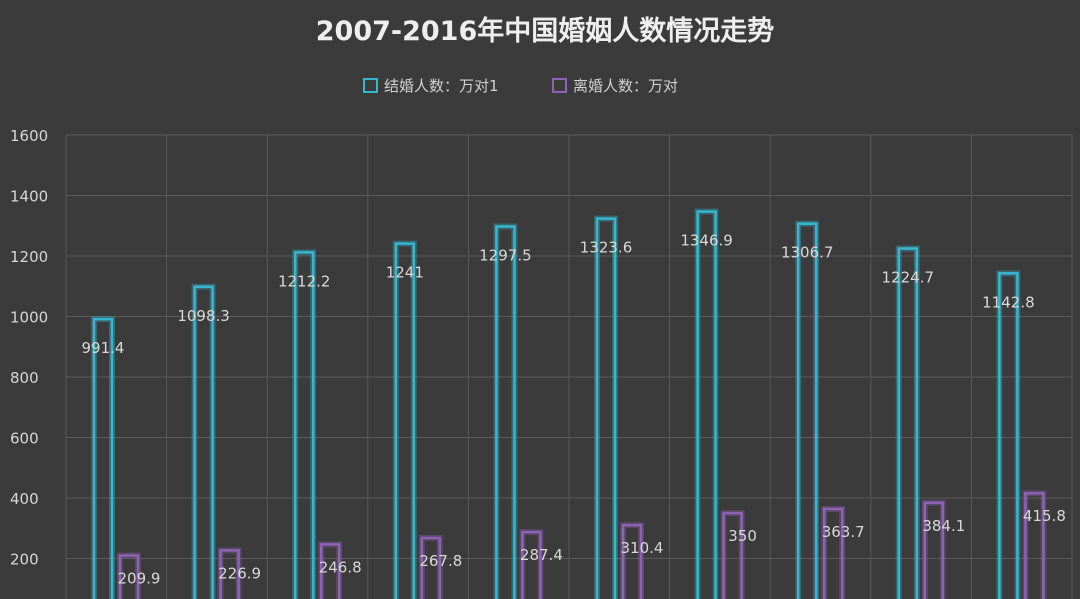 The width and height of the screenshot is (1080, 599). What do you see at coordinates (706, 241) in the screenshot?
I see `data-label-marriage: 1346.9` at bounding box center [706, 241].